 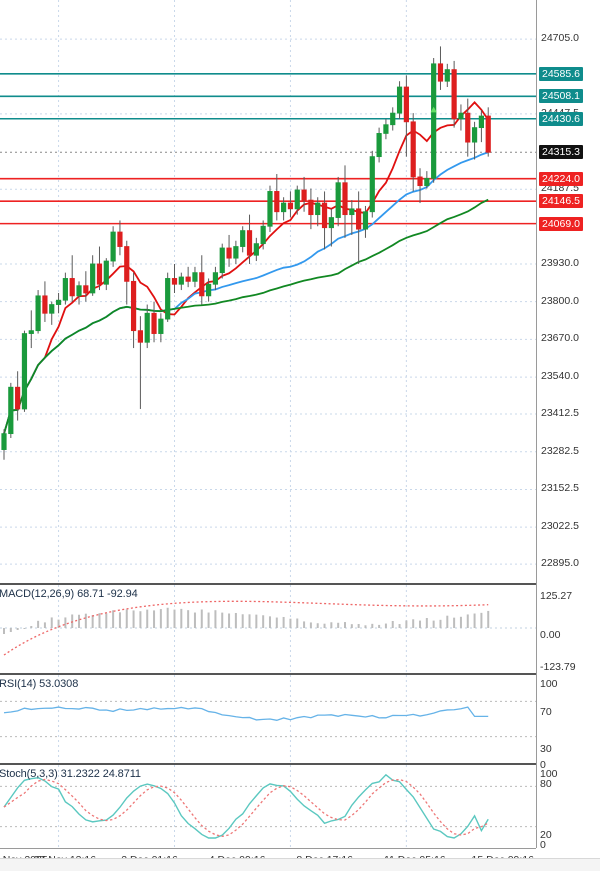 What do you see at coordinates (560, 376) in the screenshot?
I see `price-axis-tick: 23540.0` at bounding box center [560, 376].